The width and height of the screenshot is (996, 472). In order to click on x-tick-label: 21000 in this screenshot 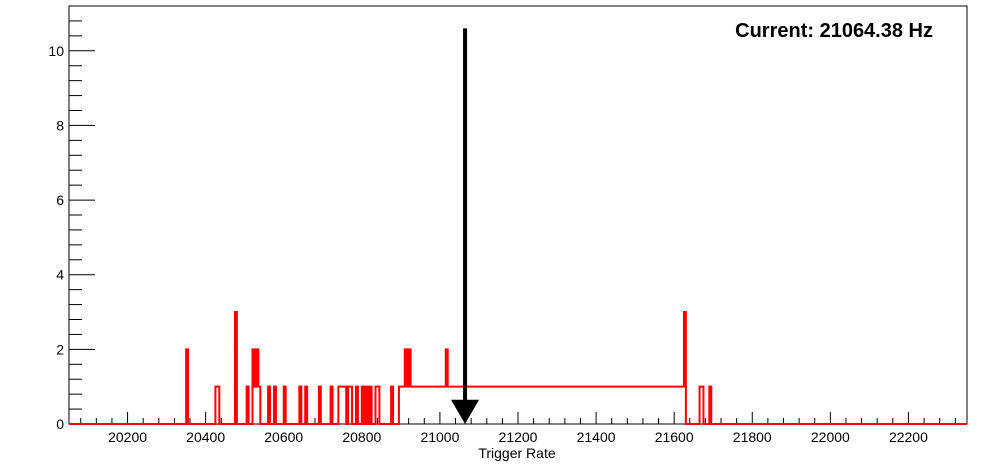, I will do `click(439, 437)`.